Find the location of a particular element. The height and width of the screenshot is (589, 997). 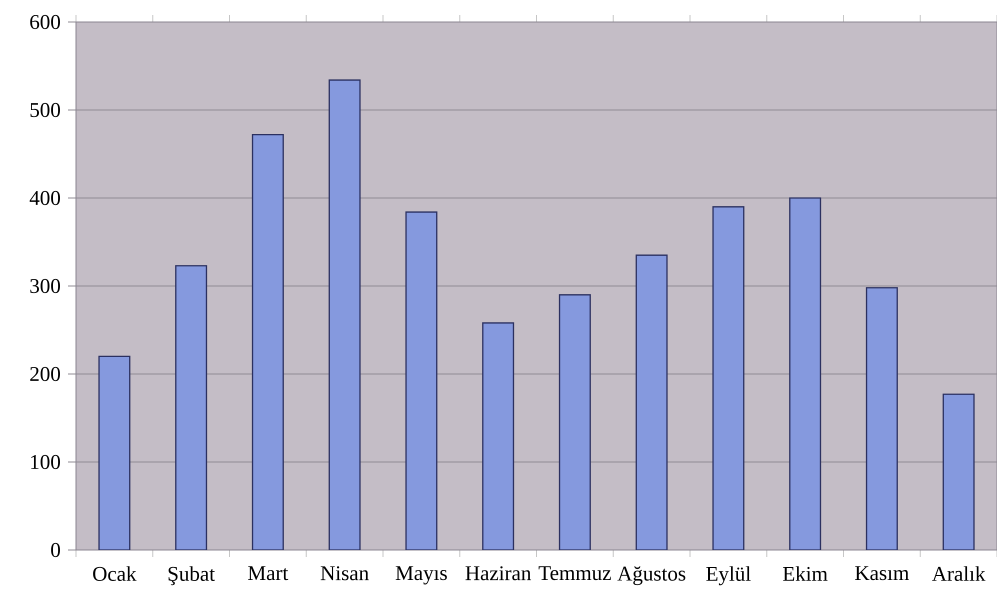

x-tick-label: Kasım is located at coordinates (882, 573).